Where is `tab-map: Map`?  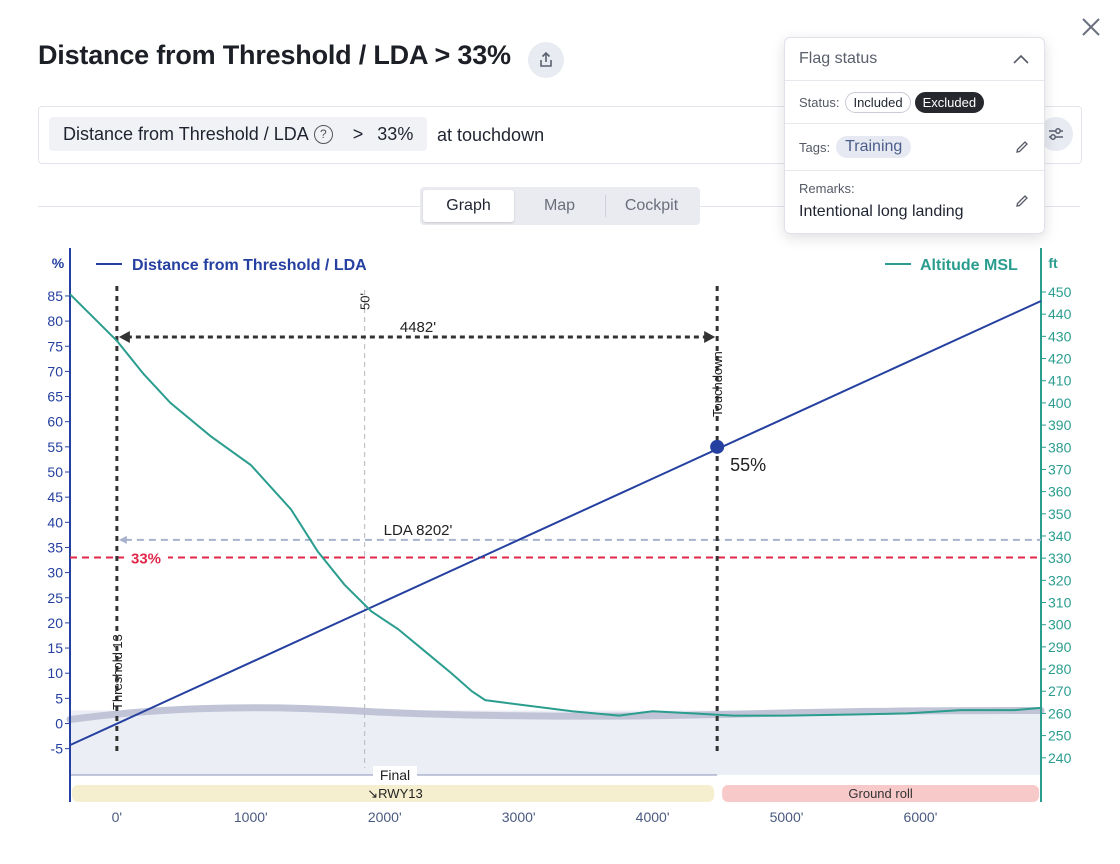 tab-map: Map is located at coordinates (559, 205).